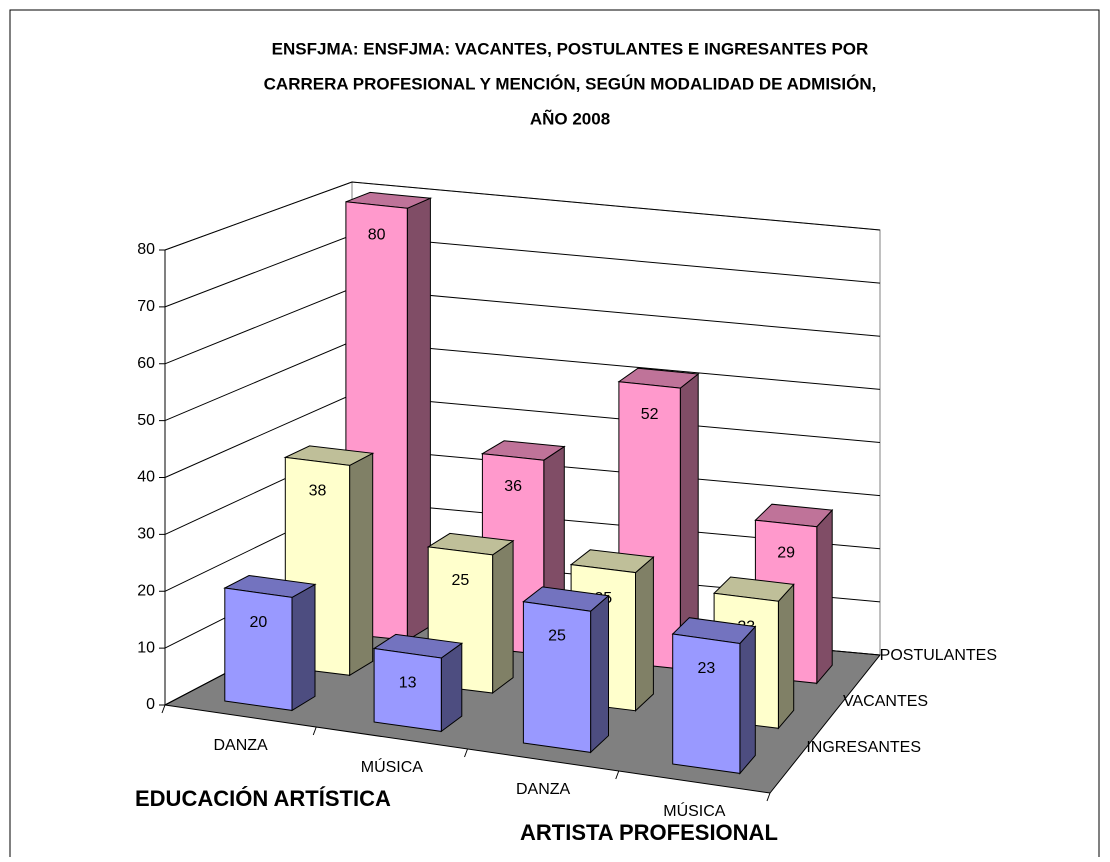 This screenshot has width=1110, height=862. I want to click on grid-line, so click(522, 216).